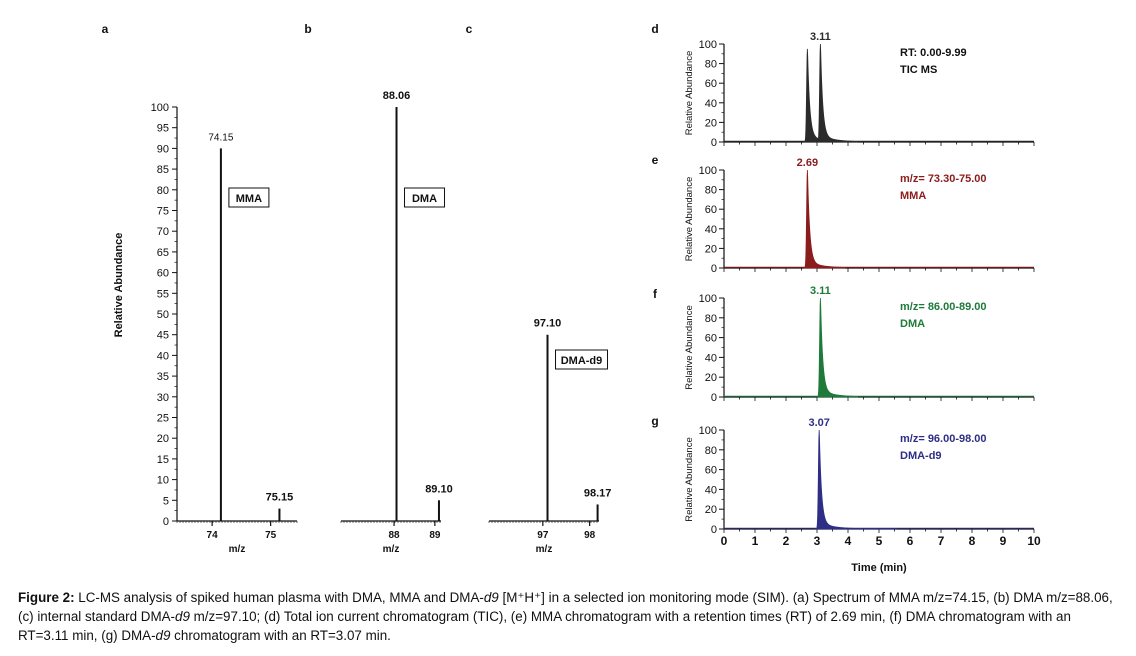 Image resolution: width=1136 pixels, height=656 pixels. Describe the element at coordinates (807, 163) in the screenshot. I see `peak-rt-label: 2.69` at that location.